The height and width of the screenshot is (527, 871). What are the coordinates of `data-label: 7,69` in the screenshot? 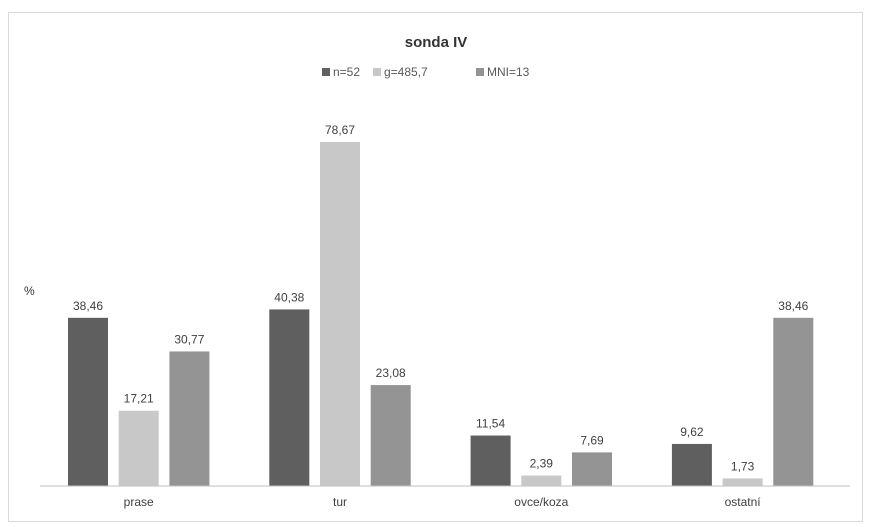 It's located at (592, 440).